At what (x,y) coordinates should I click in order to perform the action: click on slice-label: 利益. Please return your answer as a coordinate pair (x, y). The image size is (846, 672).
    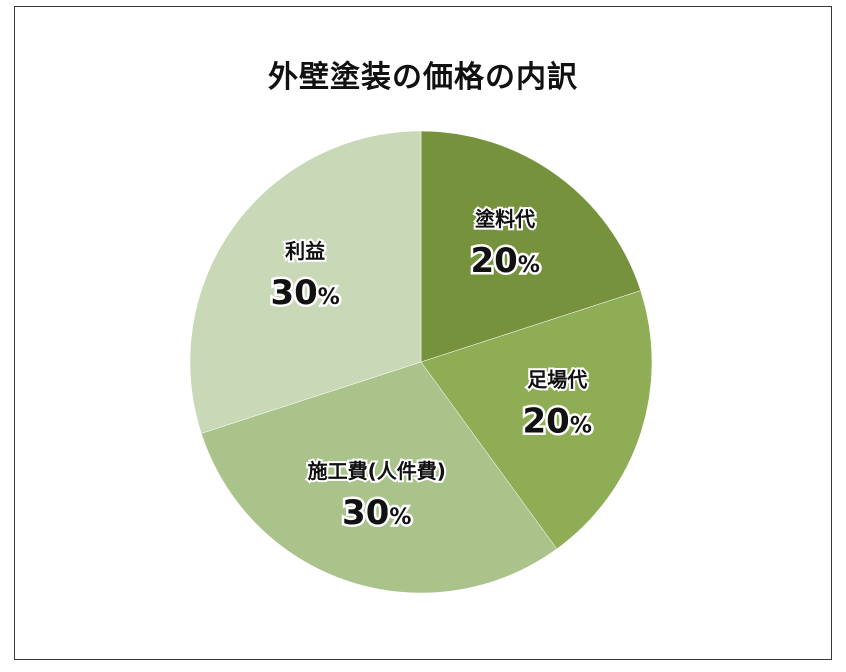
    Looking at the image, I should click on (305, 251).